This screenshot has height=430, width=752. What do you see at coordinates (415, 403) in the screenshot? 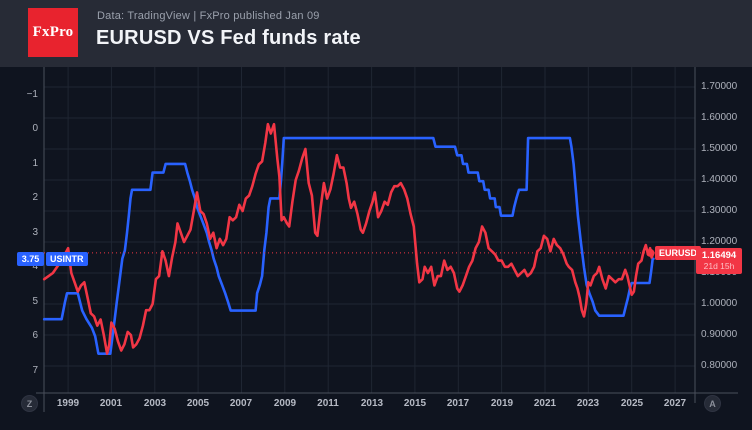
I see `year-tick: 2015` at bounding box center [415, 403].